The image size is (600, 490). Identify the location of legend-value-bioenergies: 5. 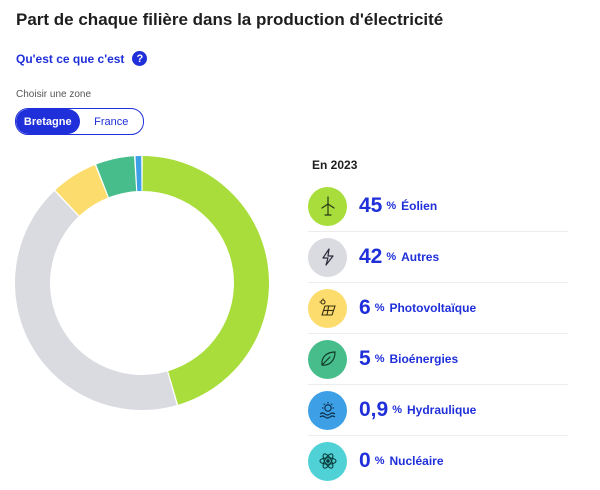
(365, 358).